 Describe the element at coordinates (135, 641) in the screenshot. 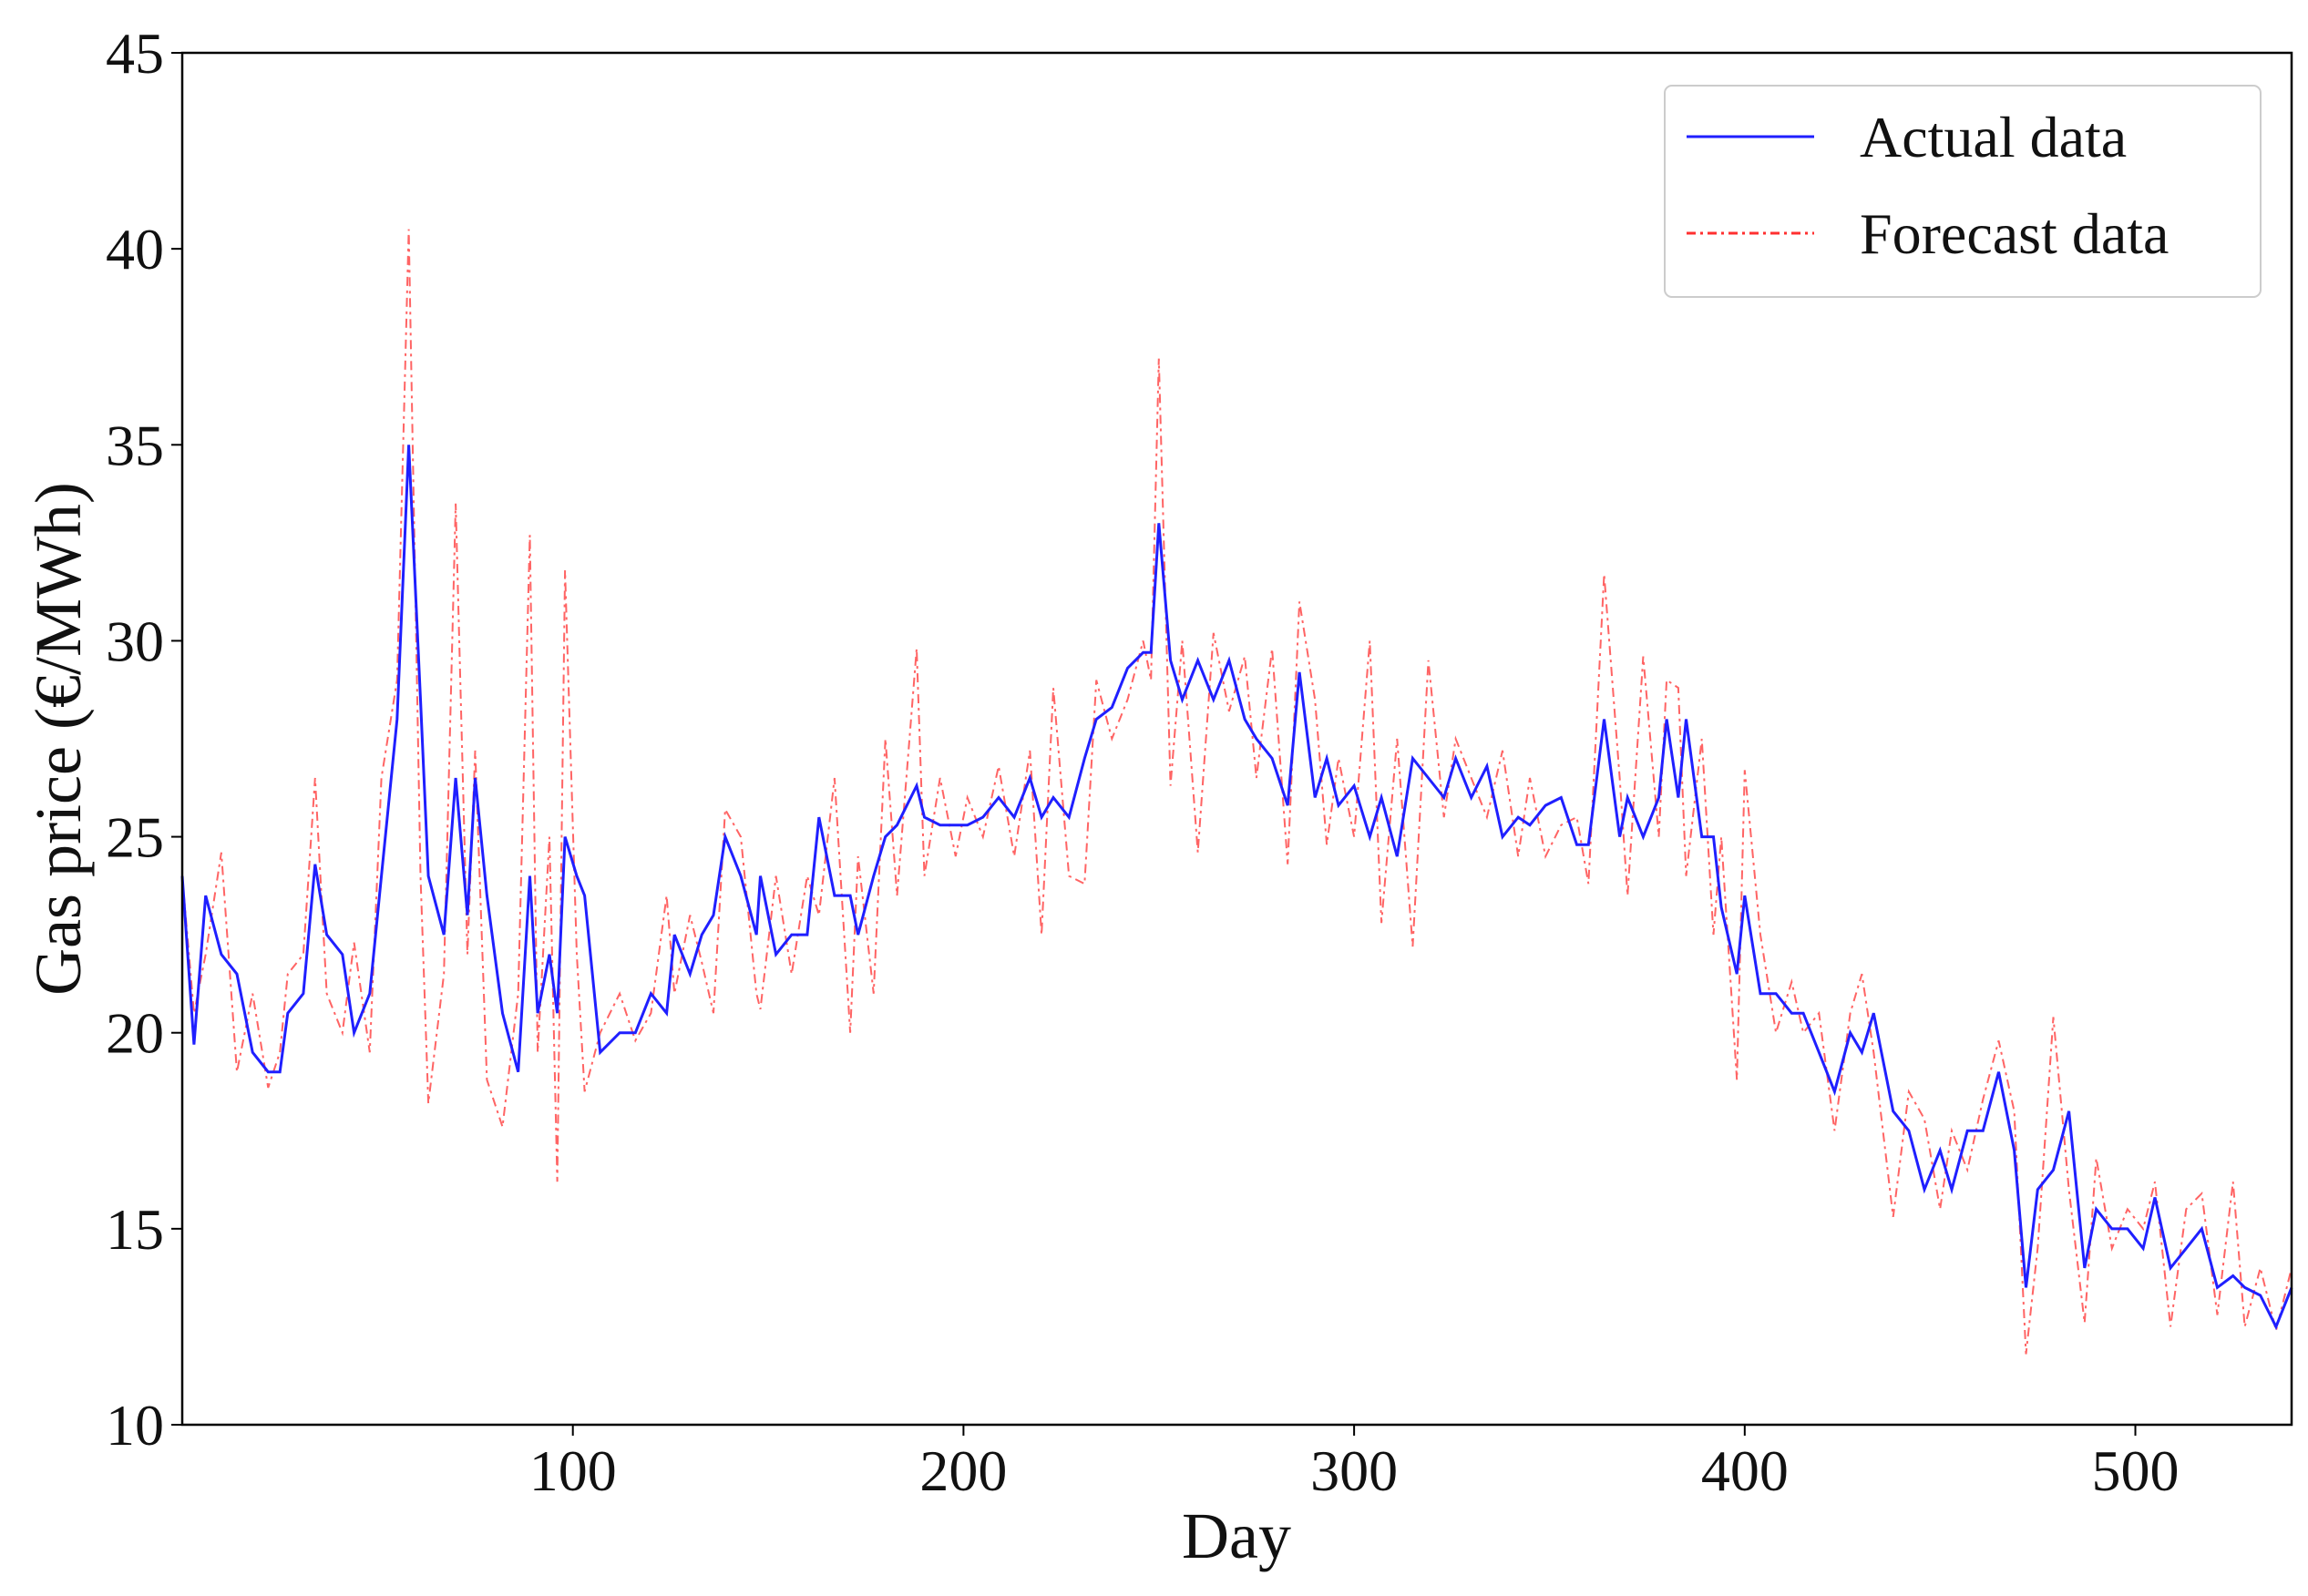

I see `y-tick-label: 30` at that location.